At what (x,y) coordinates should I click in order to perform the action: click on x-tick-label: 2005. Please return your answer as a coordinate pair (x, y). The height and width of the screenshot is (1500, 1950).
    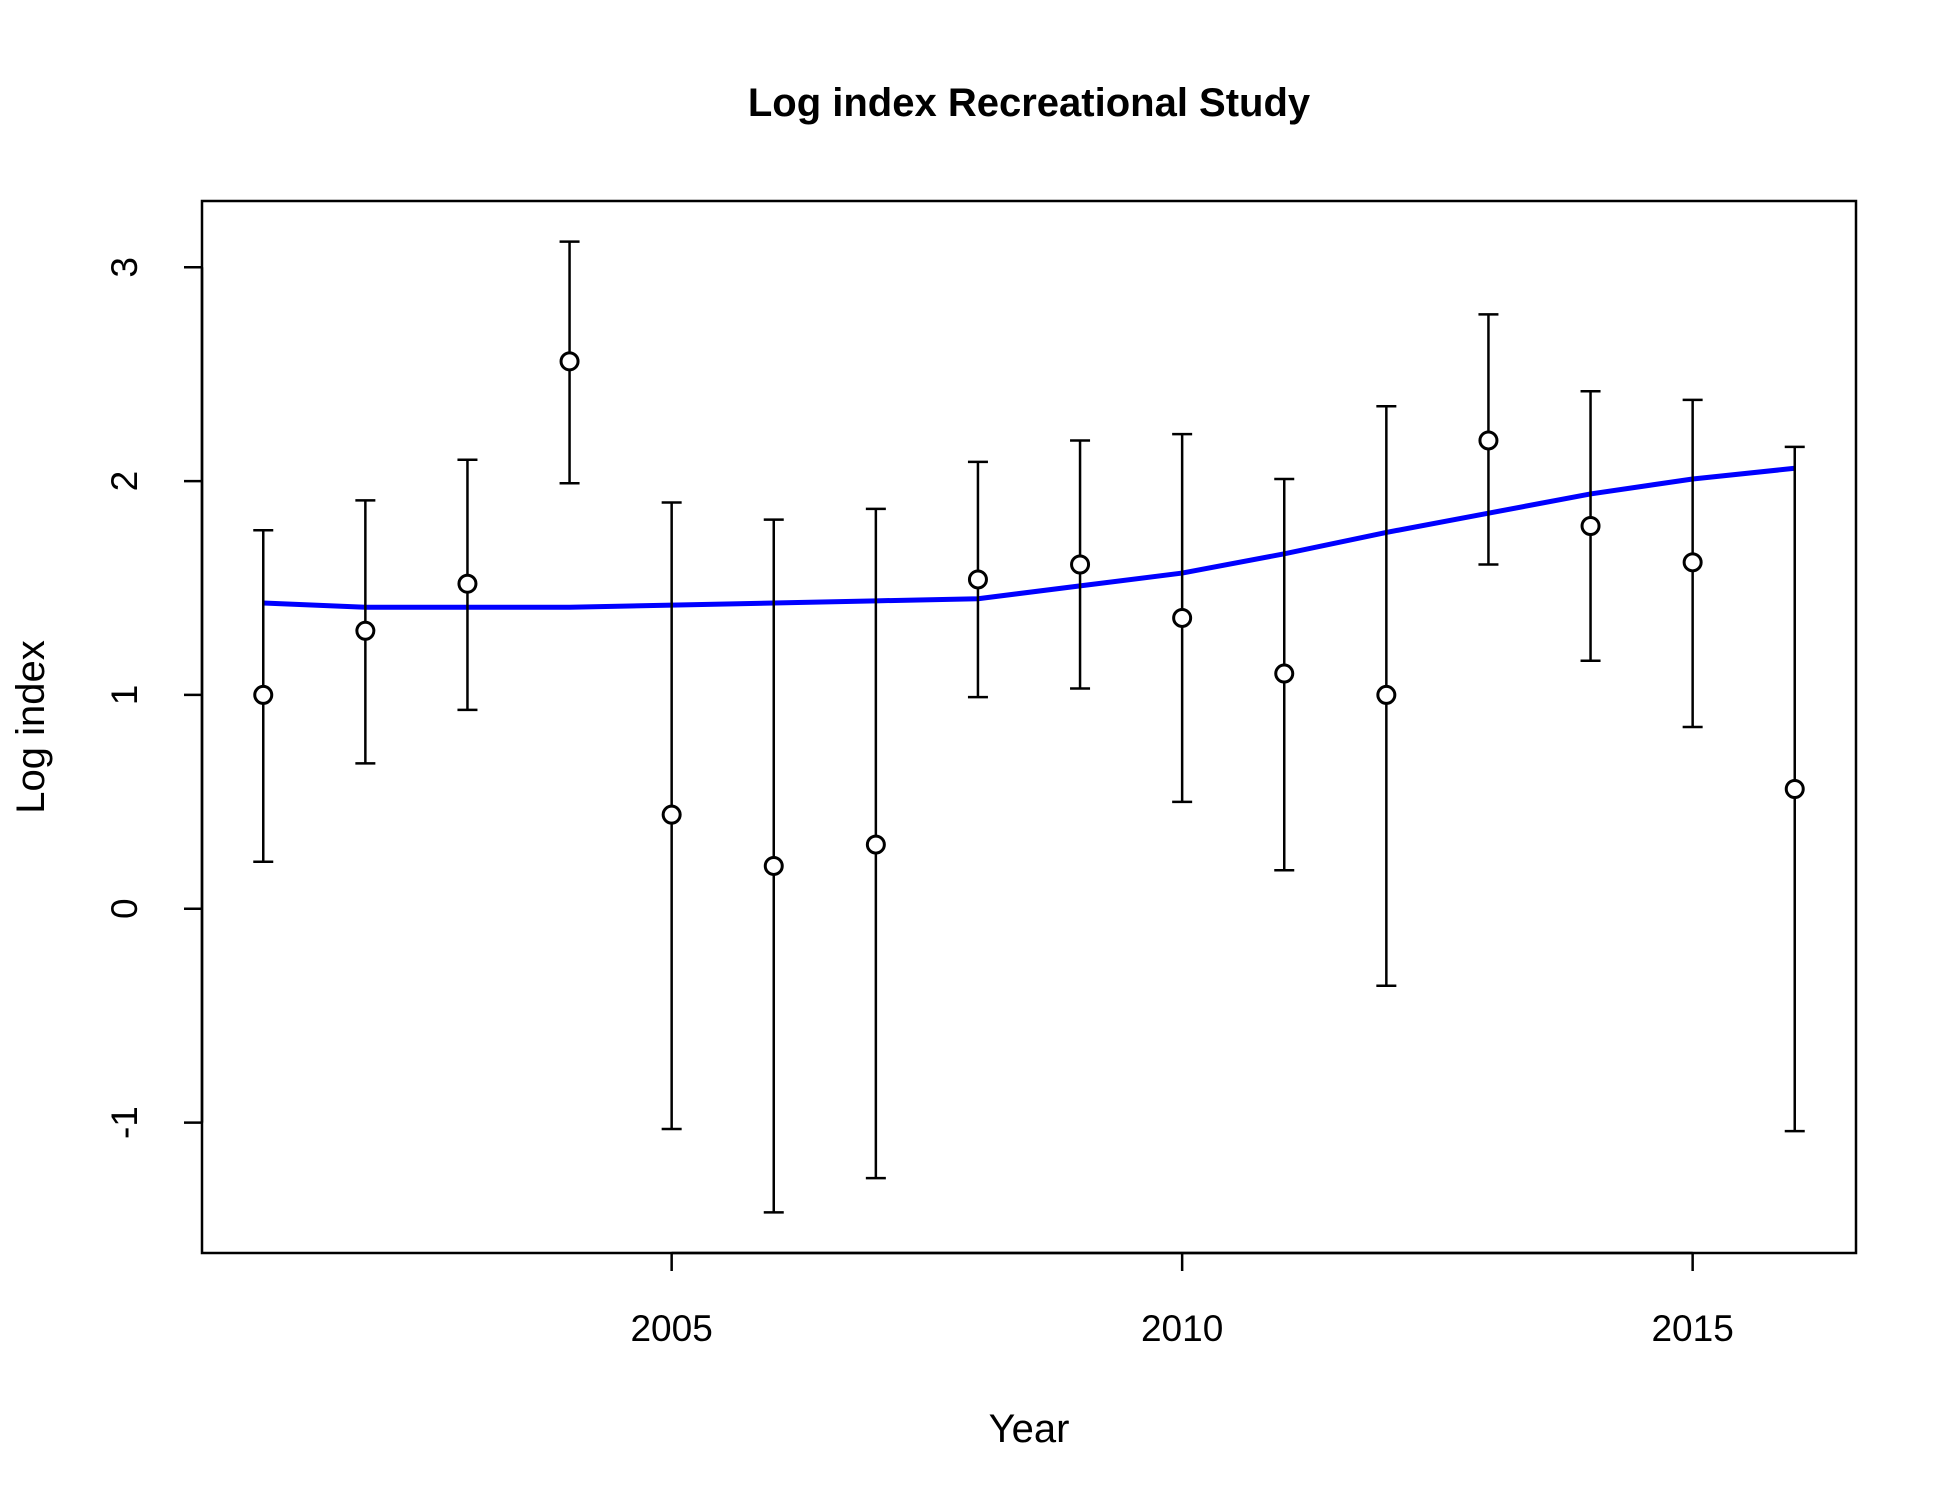
    Looking at the image, I should click on (671, 1328).